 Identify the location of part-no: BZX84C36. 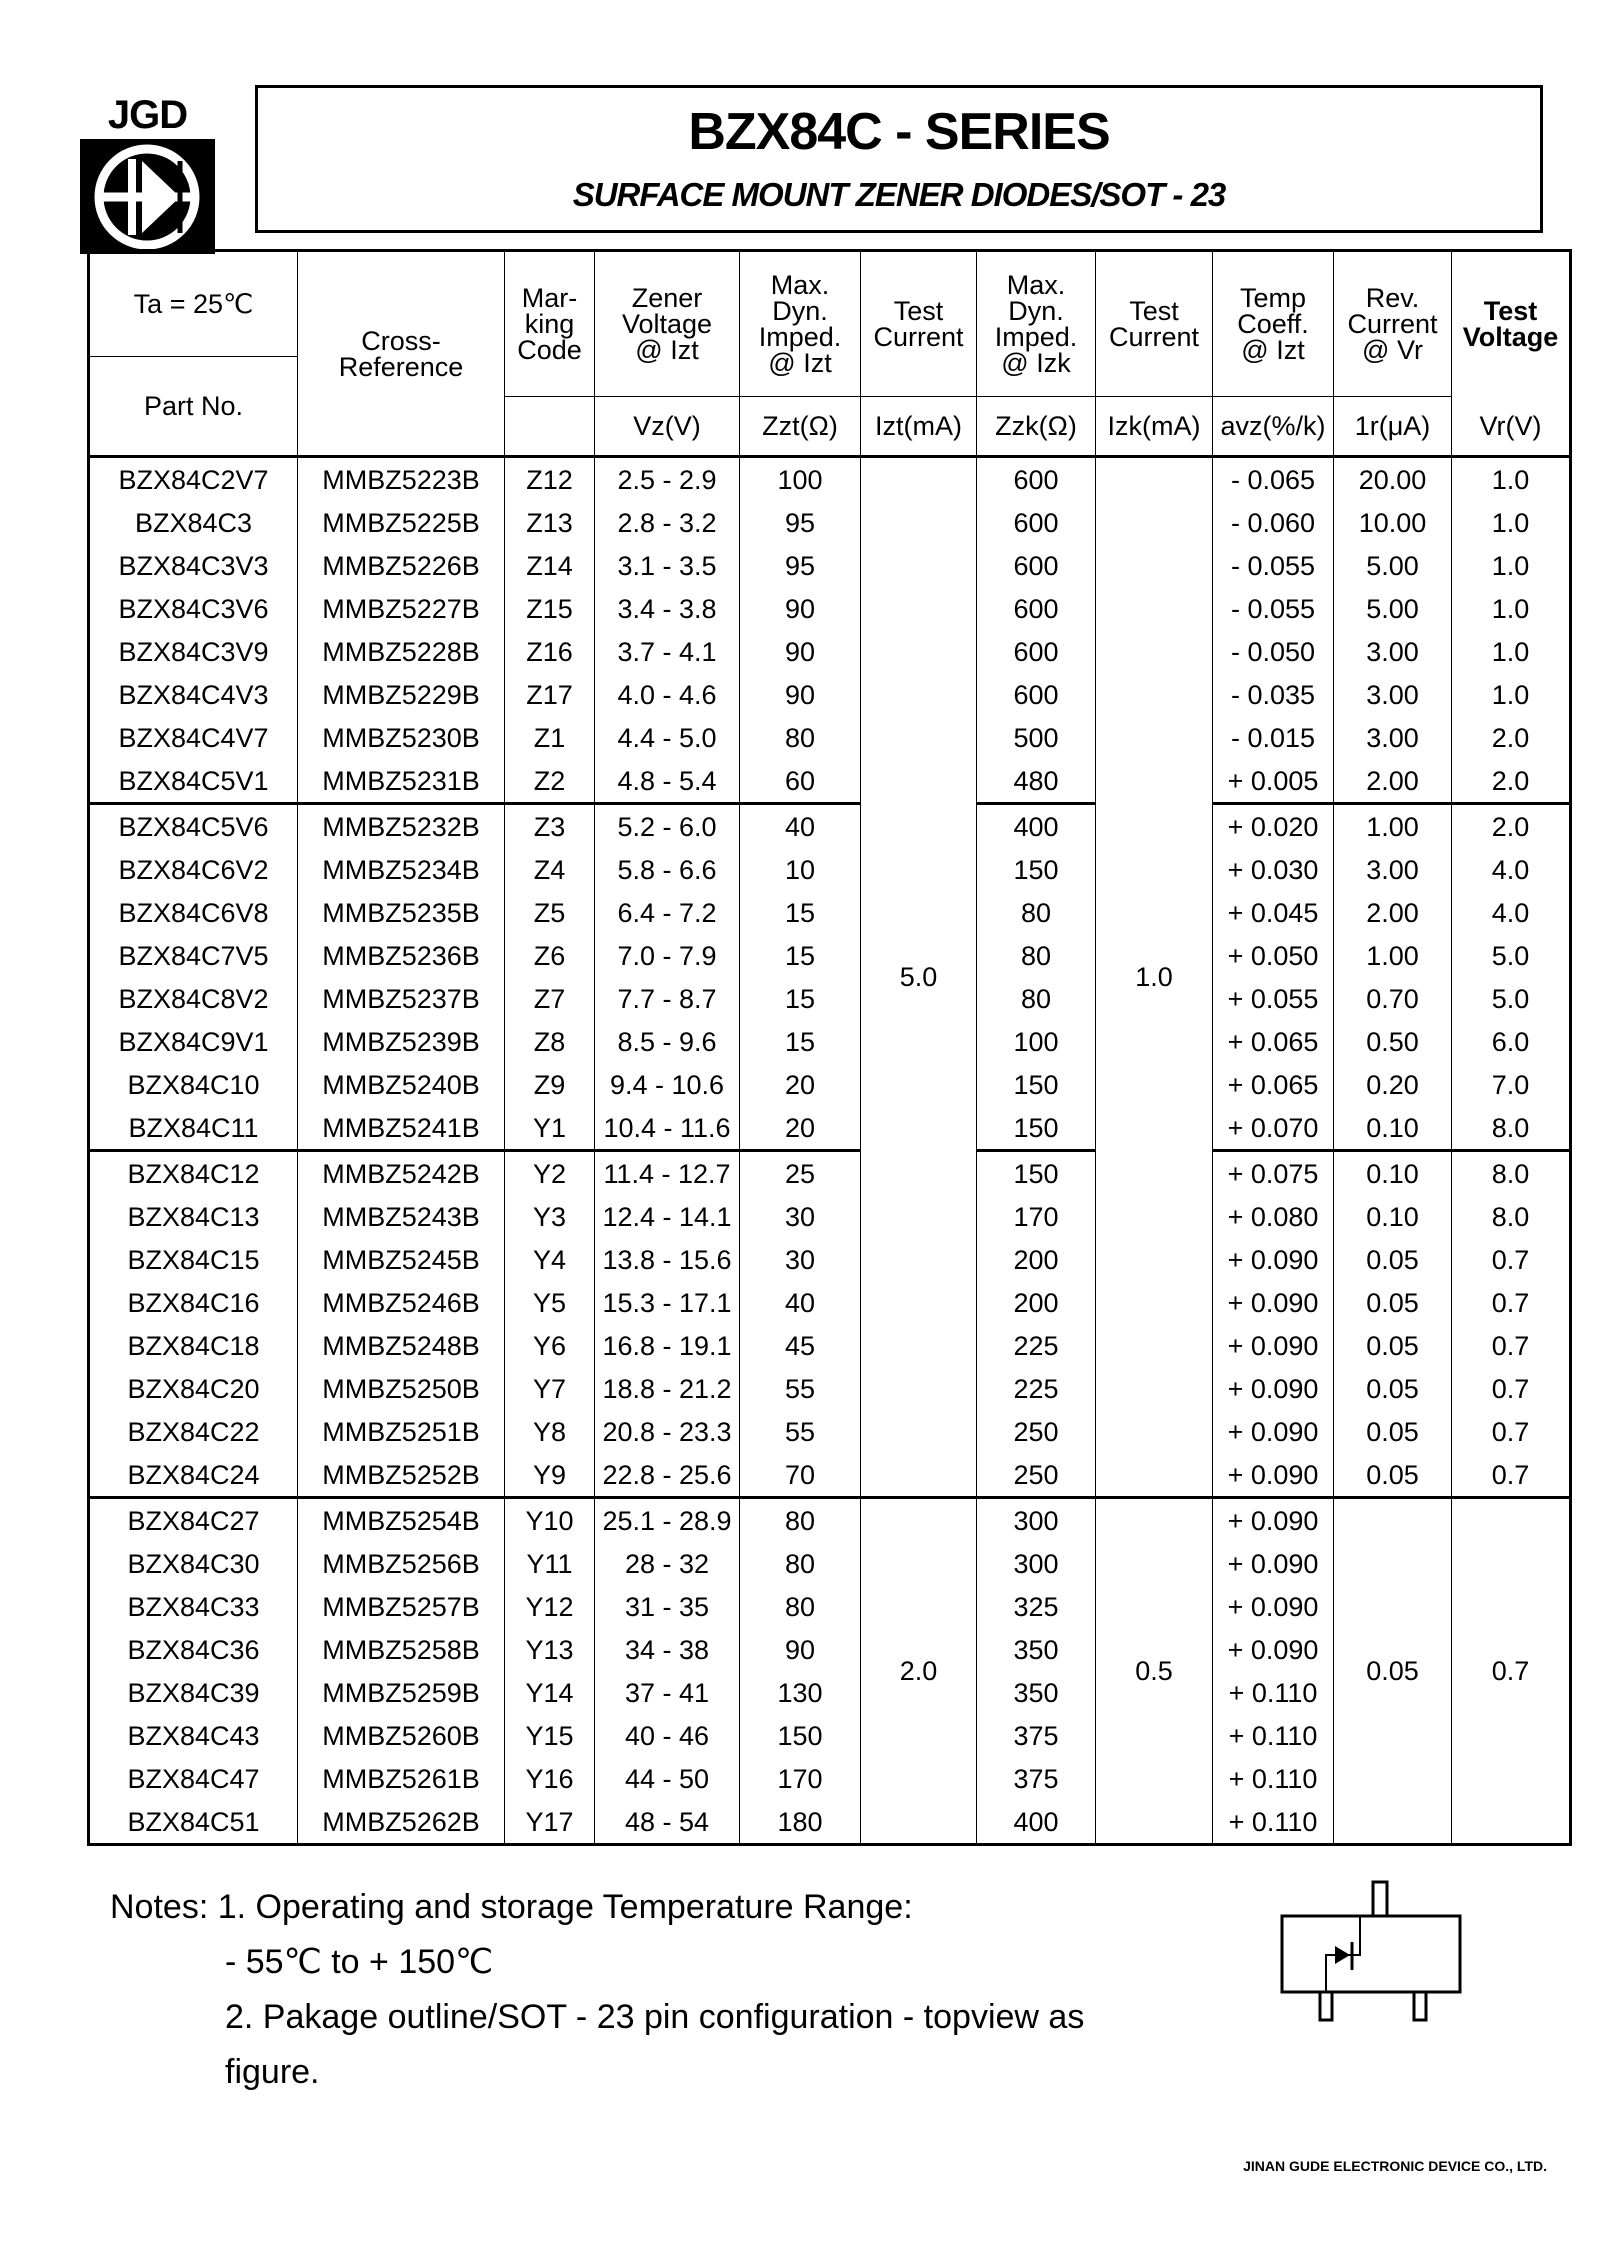
(193, 1649).